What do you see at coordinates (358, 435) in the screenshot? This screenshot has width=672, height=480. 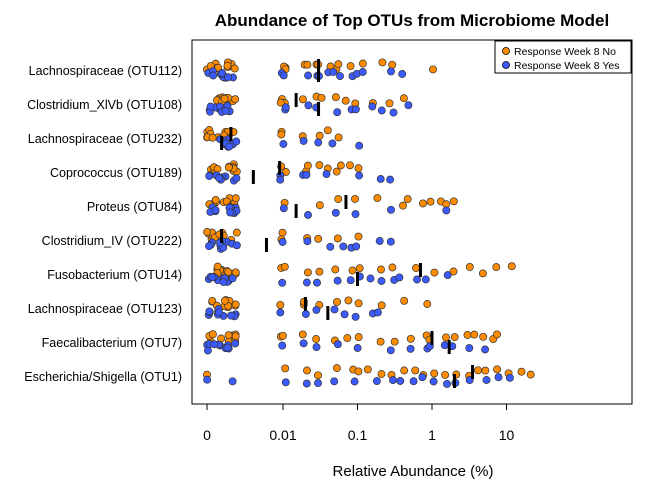 I see `x-tick-label: 0.1` at bounding box center [358, 435].